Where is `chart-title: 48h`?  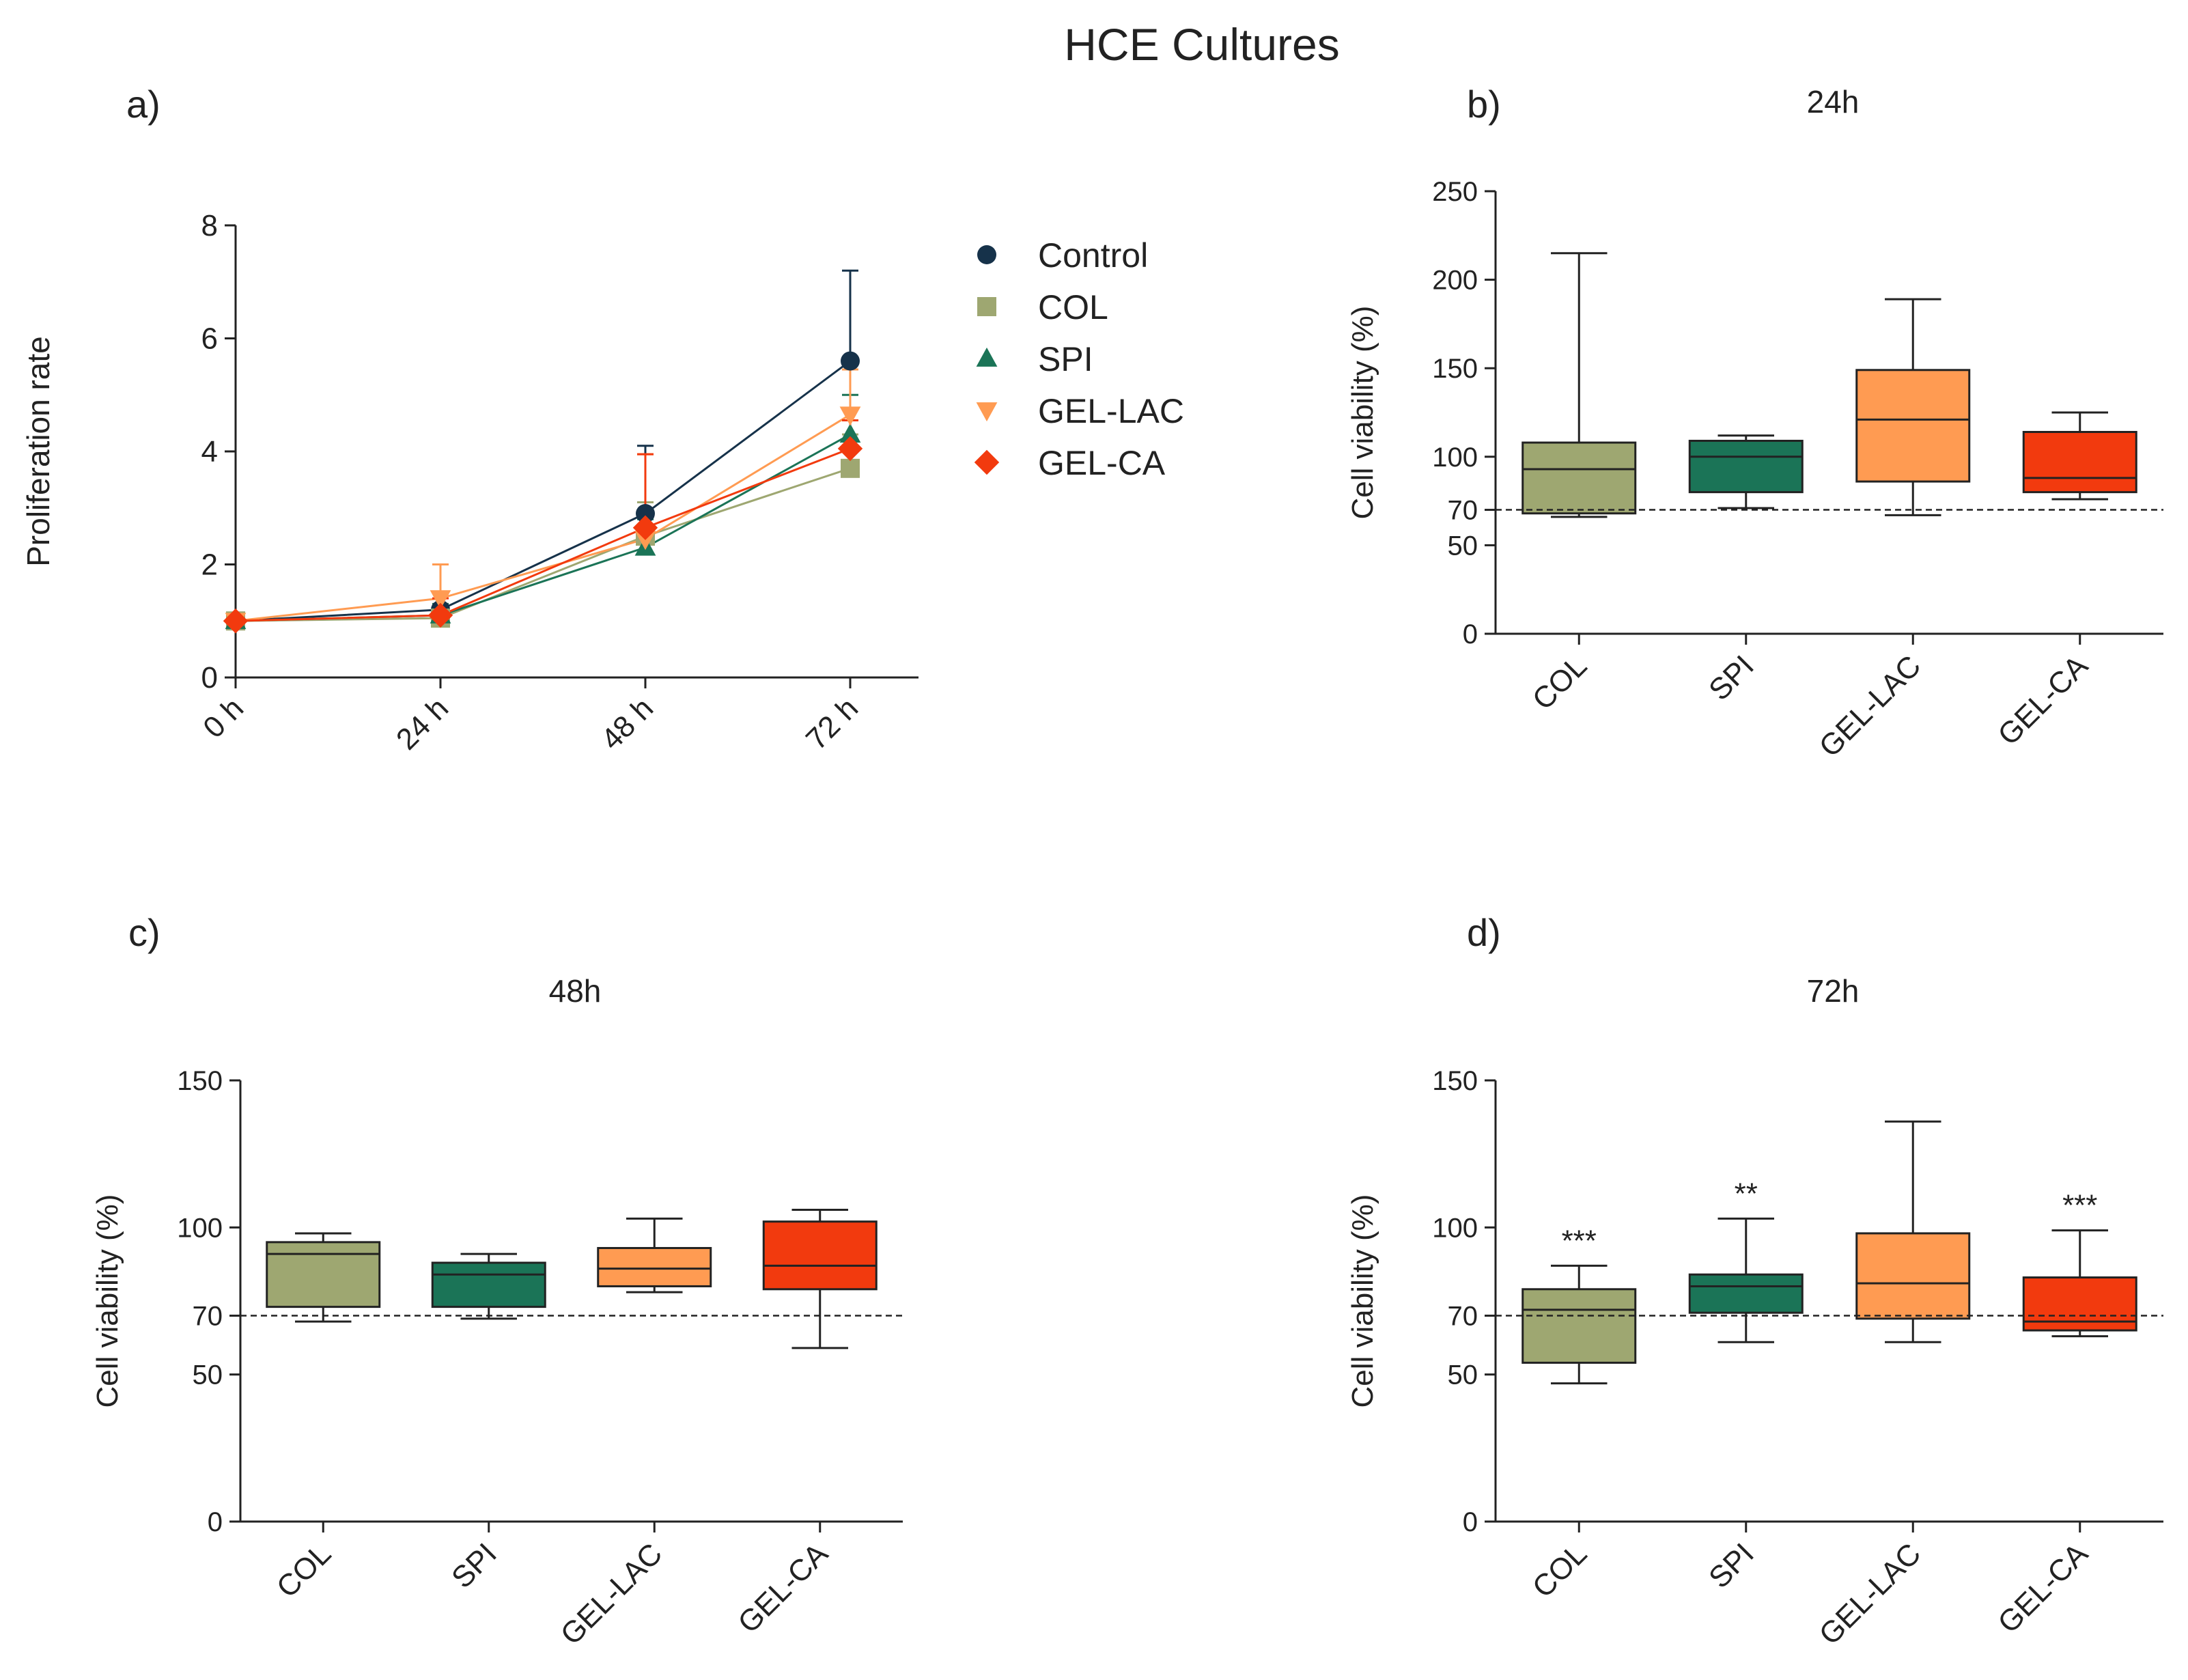 chart-title: 48h is located at coordinates (575, 991).